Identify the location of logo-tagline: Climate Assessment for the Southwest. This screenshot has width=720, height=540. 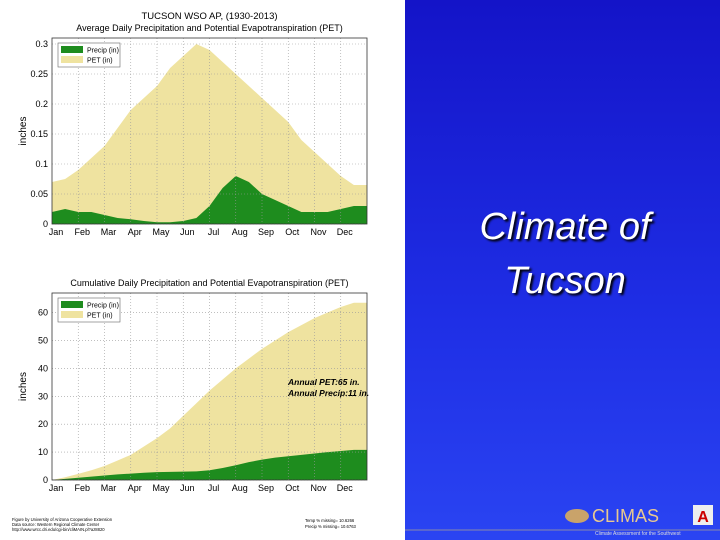
(638, 534).